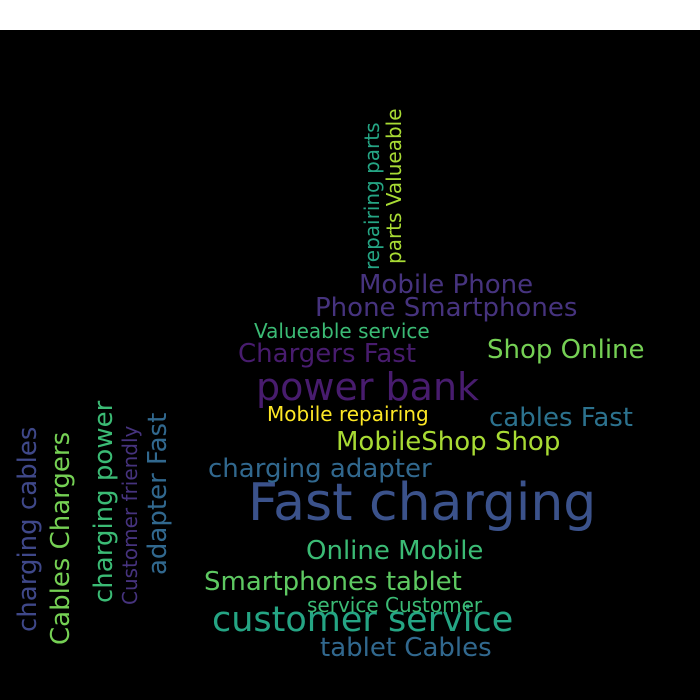  I want to click on word-online-mobile: Online Mobile, so click(395, 551).